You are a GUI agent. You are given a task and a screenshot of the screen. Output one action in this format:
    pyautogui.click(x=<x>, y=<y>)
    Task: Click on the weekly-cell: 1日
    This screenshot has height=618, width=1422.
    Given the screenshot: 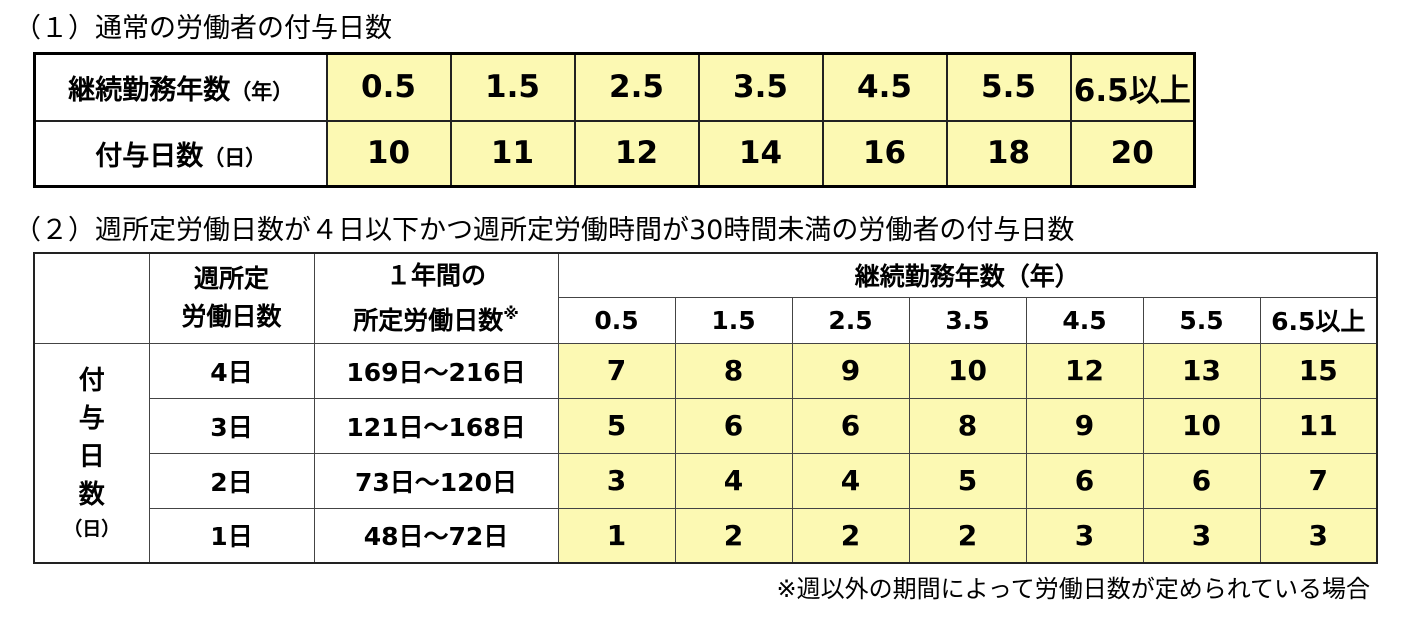 What is the action you would take?
    pyautogui.click(x=231, y=535)
    